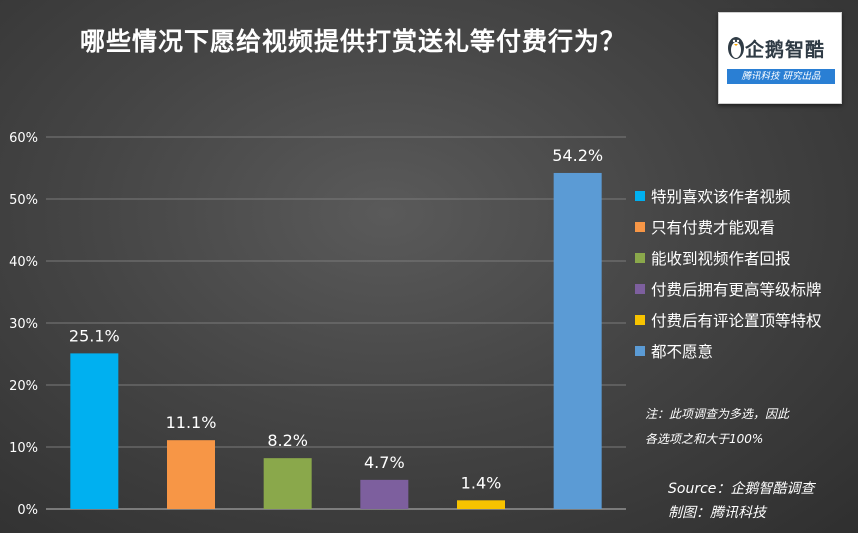  I want to click on data-label: 25.1%, so click(94, 335).